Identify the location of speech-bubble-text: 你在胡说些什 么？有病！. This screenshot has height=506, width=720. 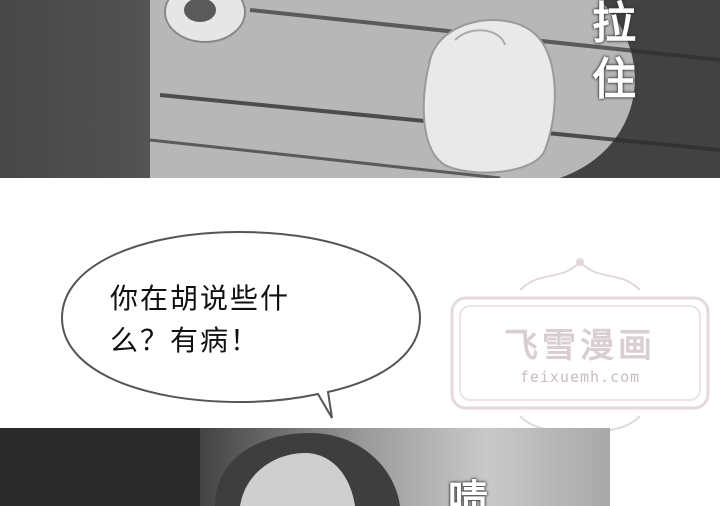
(245, 320).